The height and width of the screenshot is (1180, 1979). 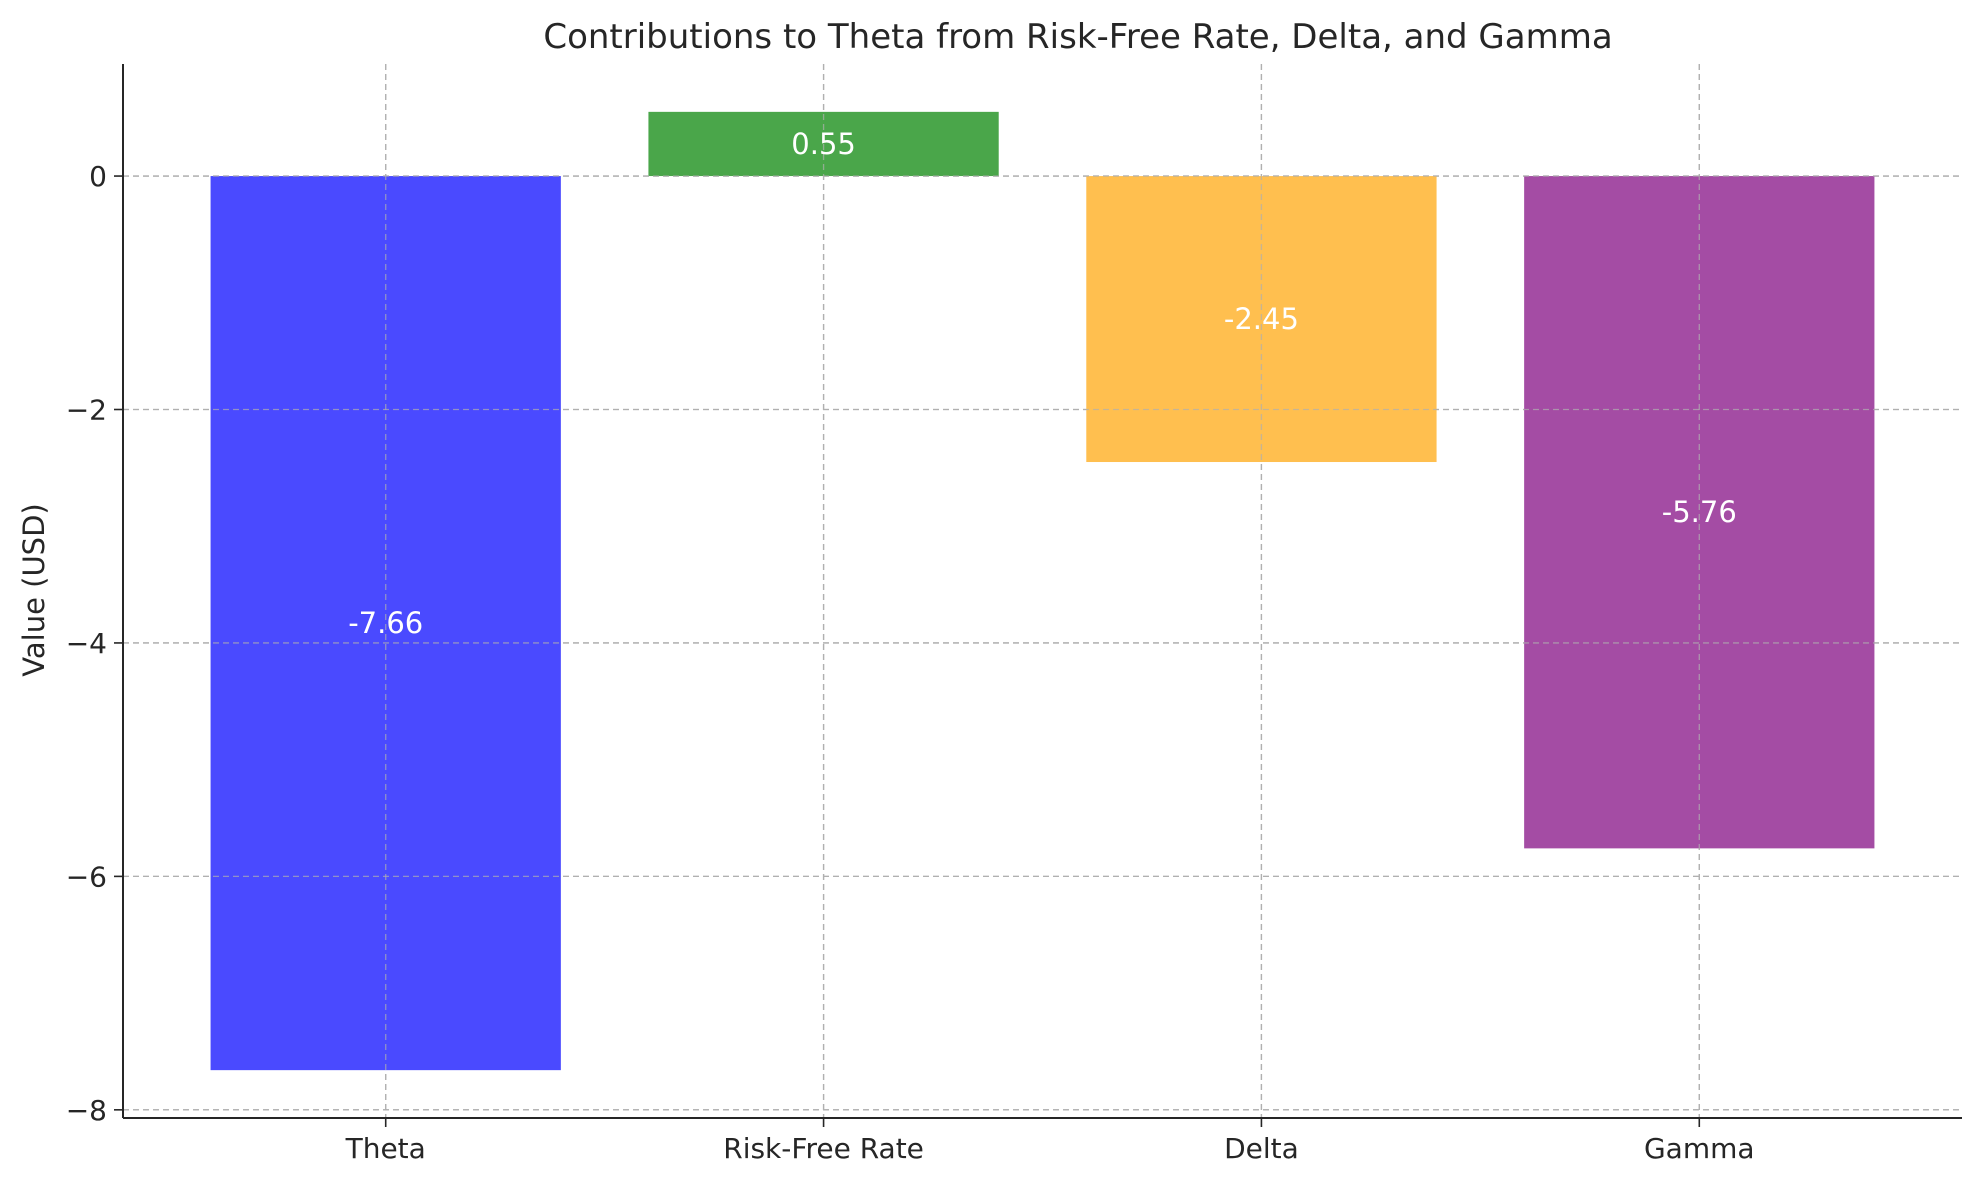 I want to click on y-tick-label: −6, so click(x=86, y=876).